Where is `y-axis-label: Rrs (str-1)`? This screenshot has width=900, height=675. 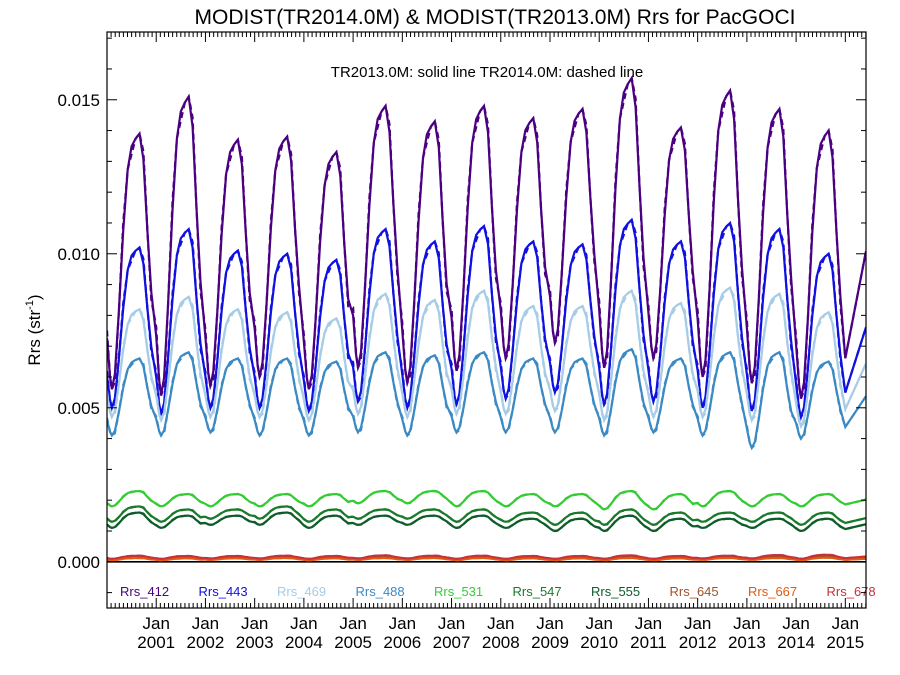
y-axis-label: Rrs (str-1) is located at coordinates (34, 329).